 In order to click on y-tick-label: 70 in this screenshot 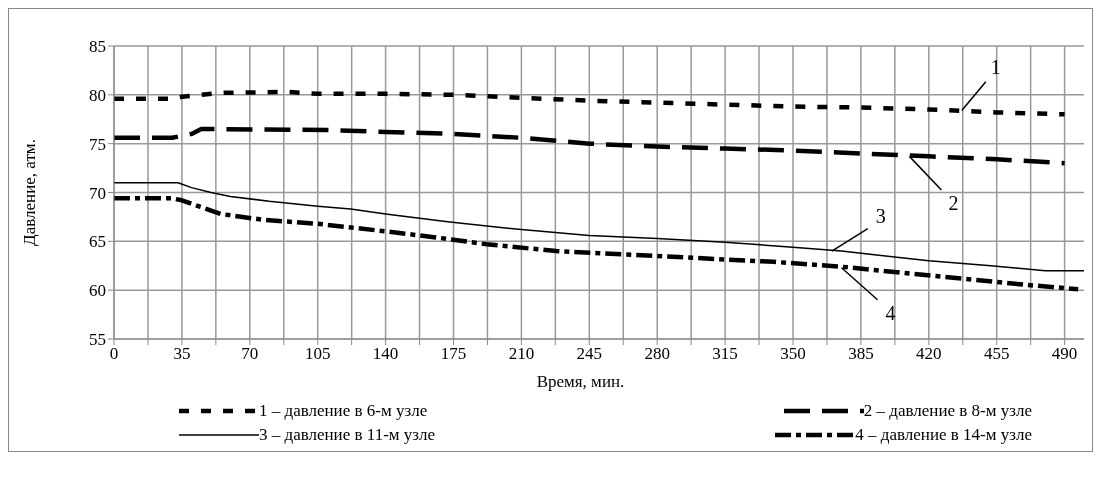, I will do `click(97, 193)`.